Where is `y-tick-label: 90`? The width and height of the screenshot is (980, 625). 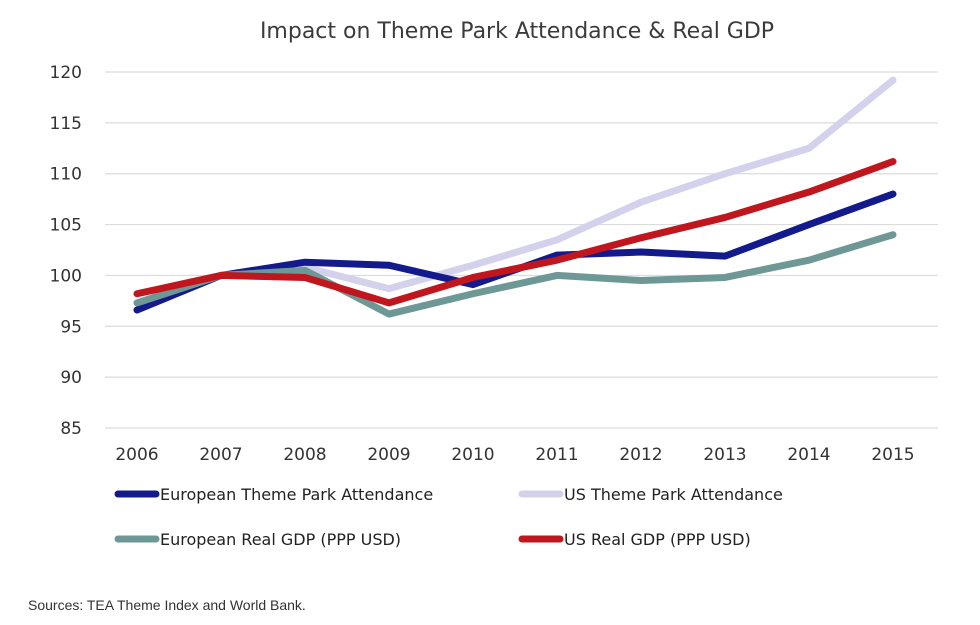 y-tick-label: 90 is located at coordinates (71, 378).